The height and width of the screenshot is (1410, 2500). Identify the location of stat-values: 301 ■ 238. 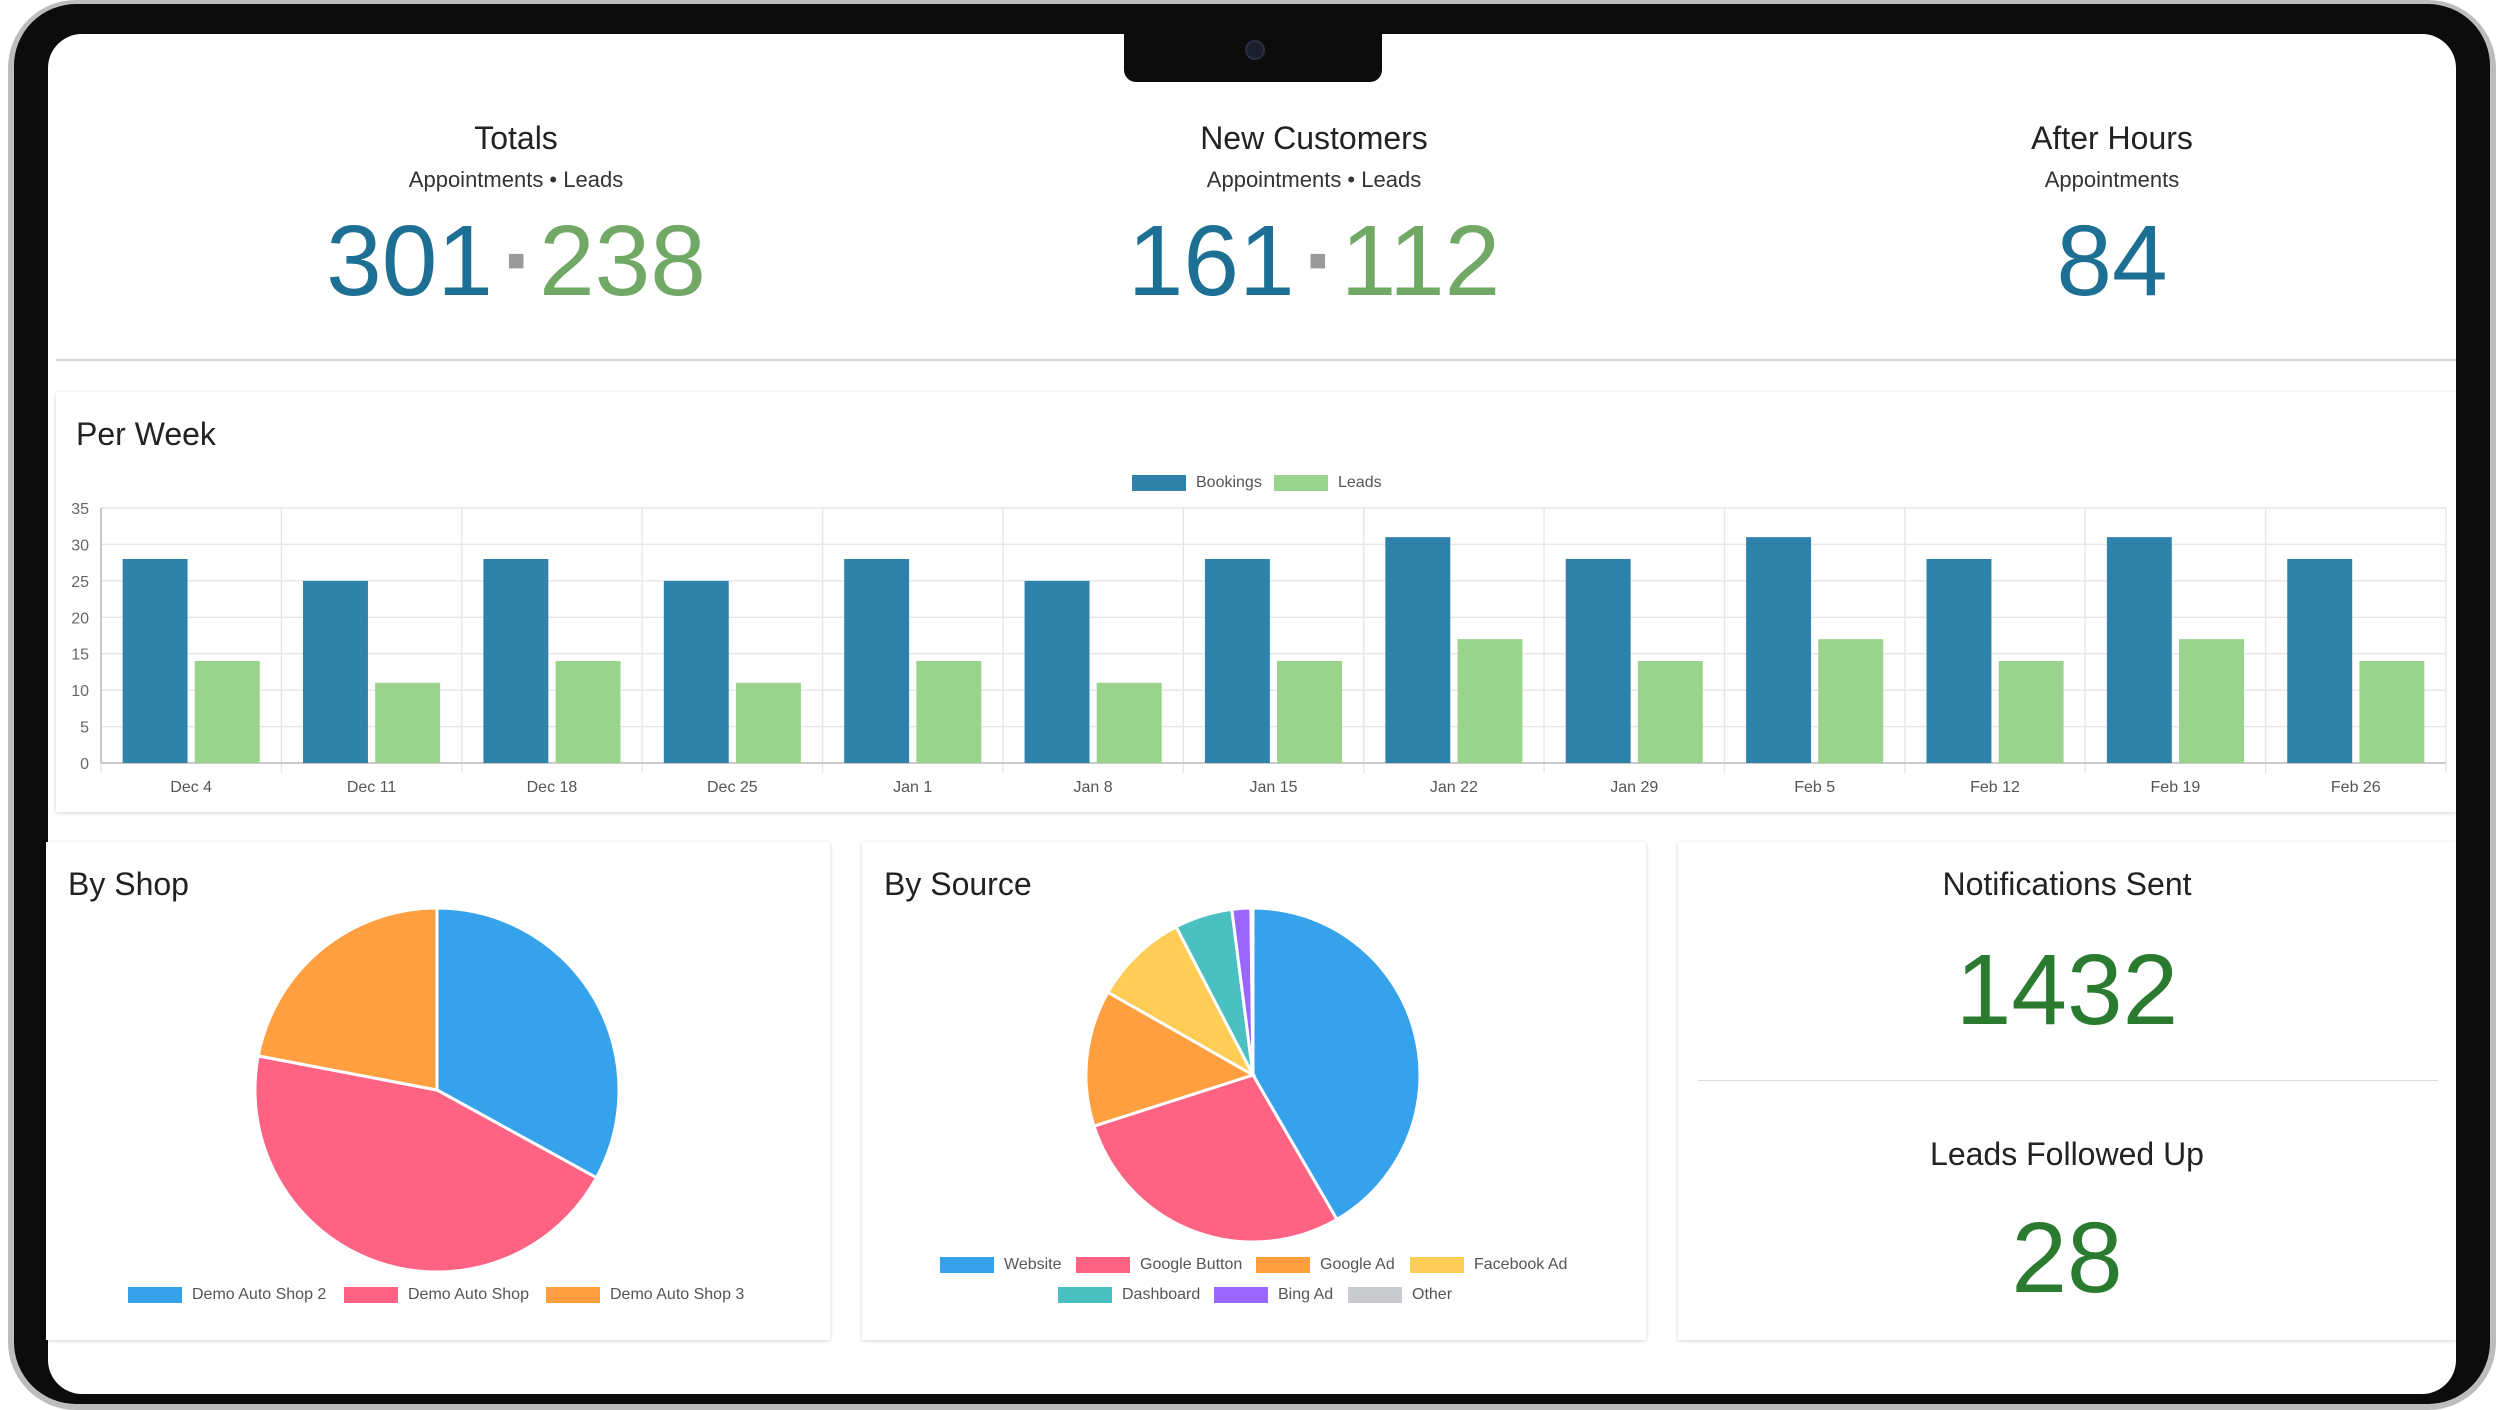
(516, 261).